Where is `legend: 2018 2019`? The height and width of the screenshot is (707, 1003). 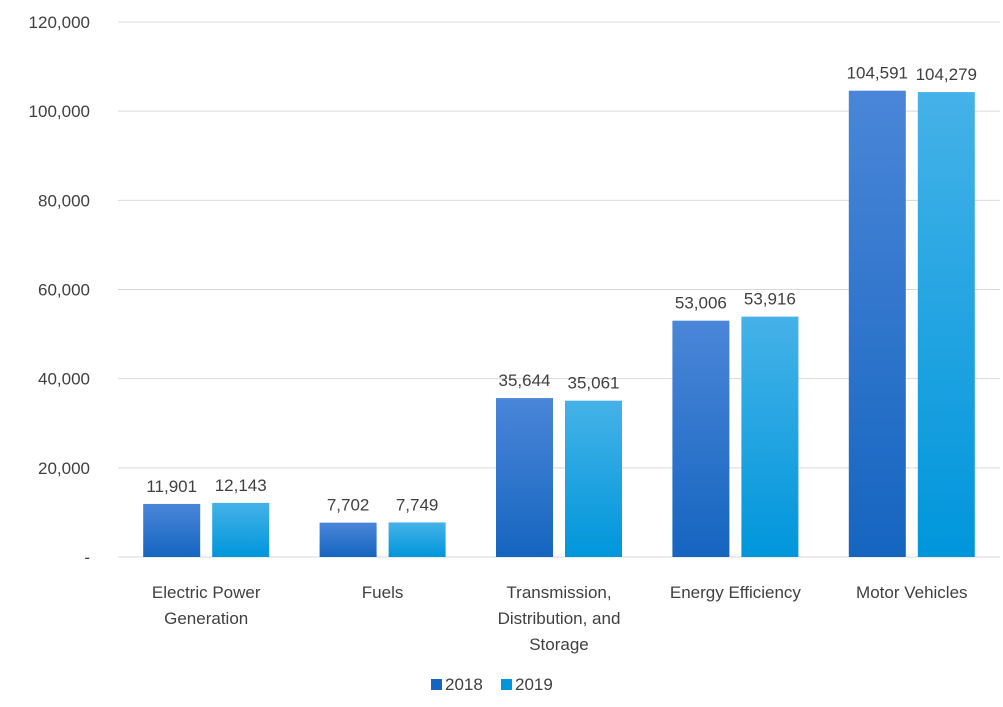 legend: 2018 2019 is located at coordinates (492, 684).